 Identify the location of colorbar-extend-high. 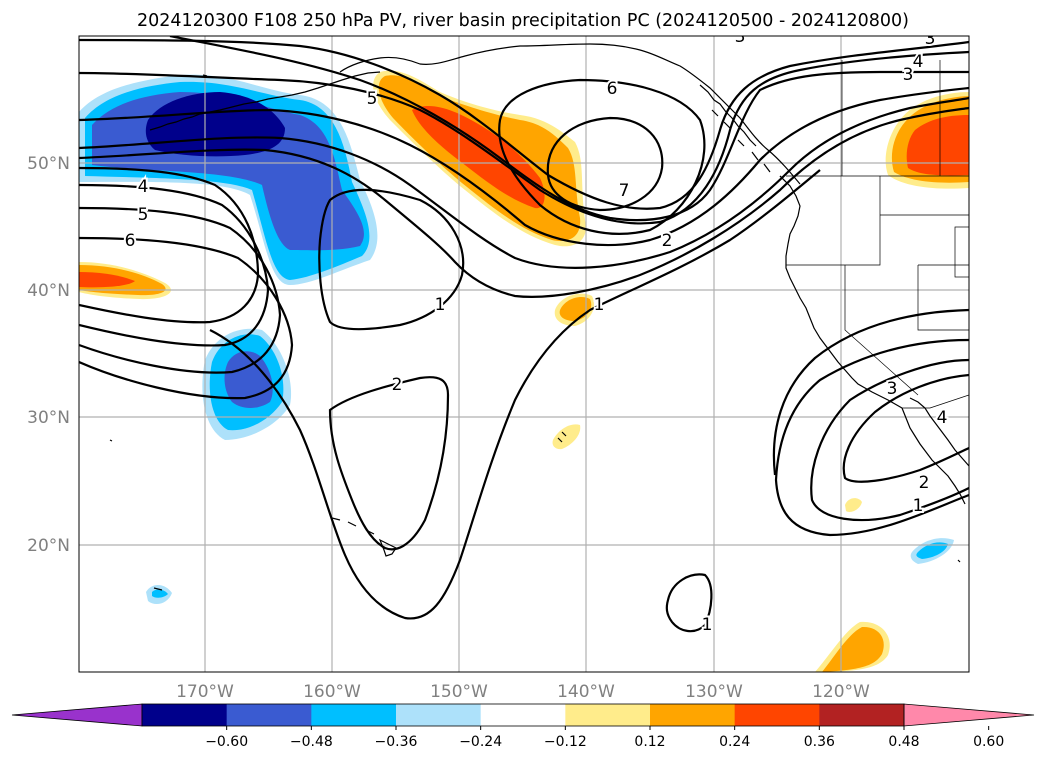
(969, 715).